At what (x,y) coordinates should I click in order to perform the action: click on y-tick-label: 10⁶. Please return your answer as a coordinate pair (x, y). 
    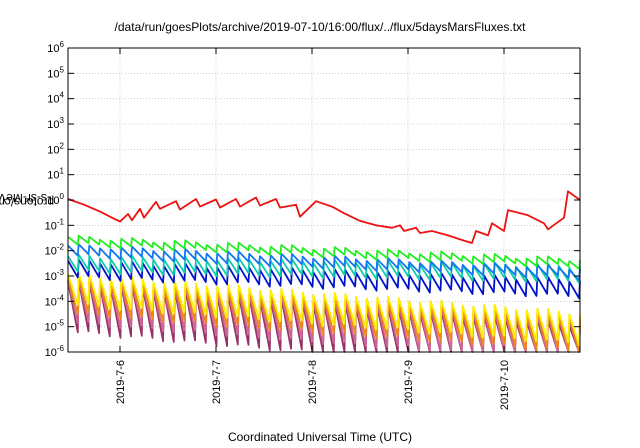
    Looking at the image, I should click on (55, 47).